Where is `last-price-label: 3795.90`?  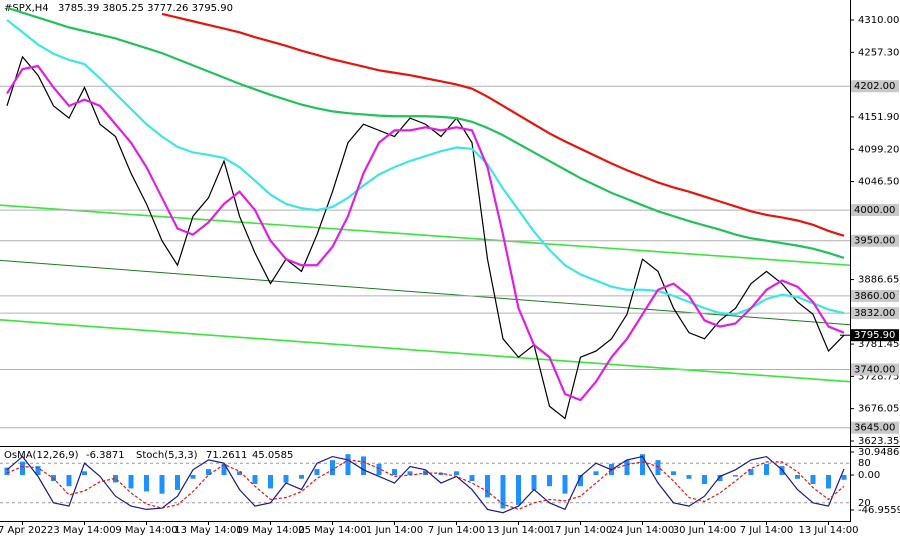
last-price-label: 3795.90 is located at coordinates (874, 335).